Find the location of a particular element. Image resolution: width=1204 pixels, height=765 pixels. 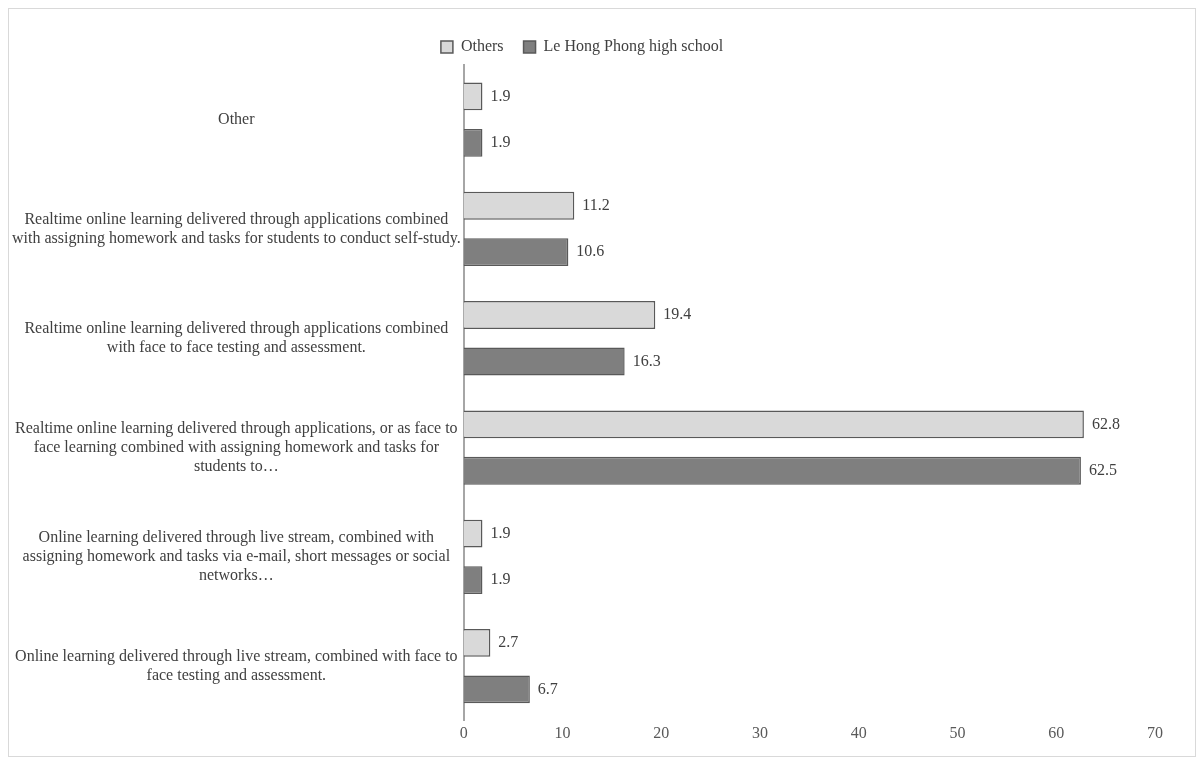

x-tick-label: 60 is located at coordinates (1056, 732).